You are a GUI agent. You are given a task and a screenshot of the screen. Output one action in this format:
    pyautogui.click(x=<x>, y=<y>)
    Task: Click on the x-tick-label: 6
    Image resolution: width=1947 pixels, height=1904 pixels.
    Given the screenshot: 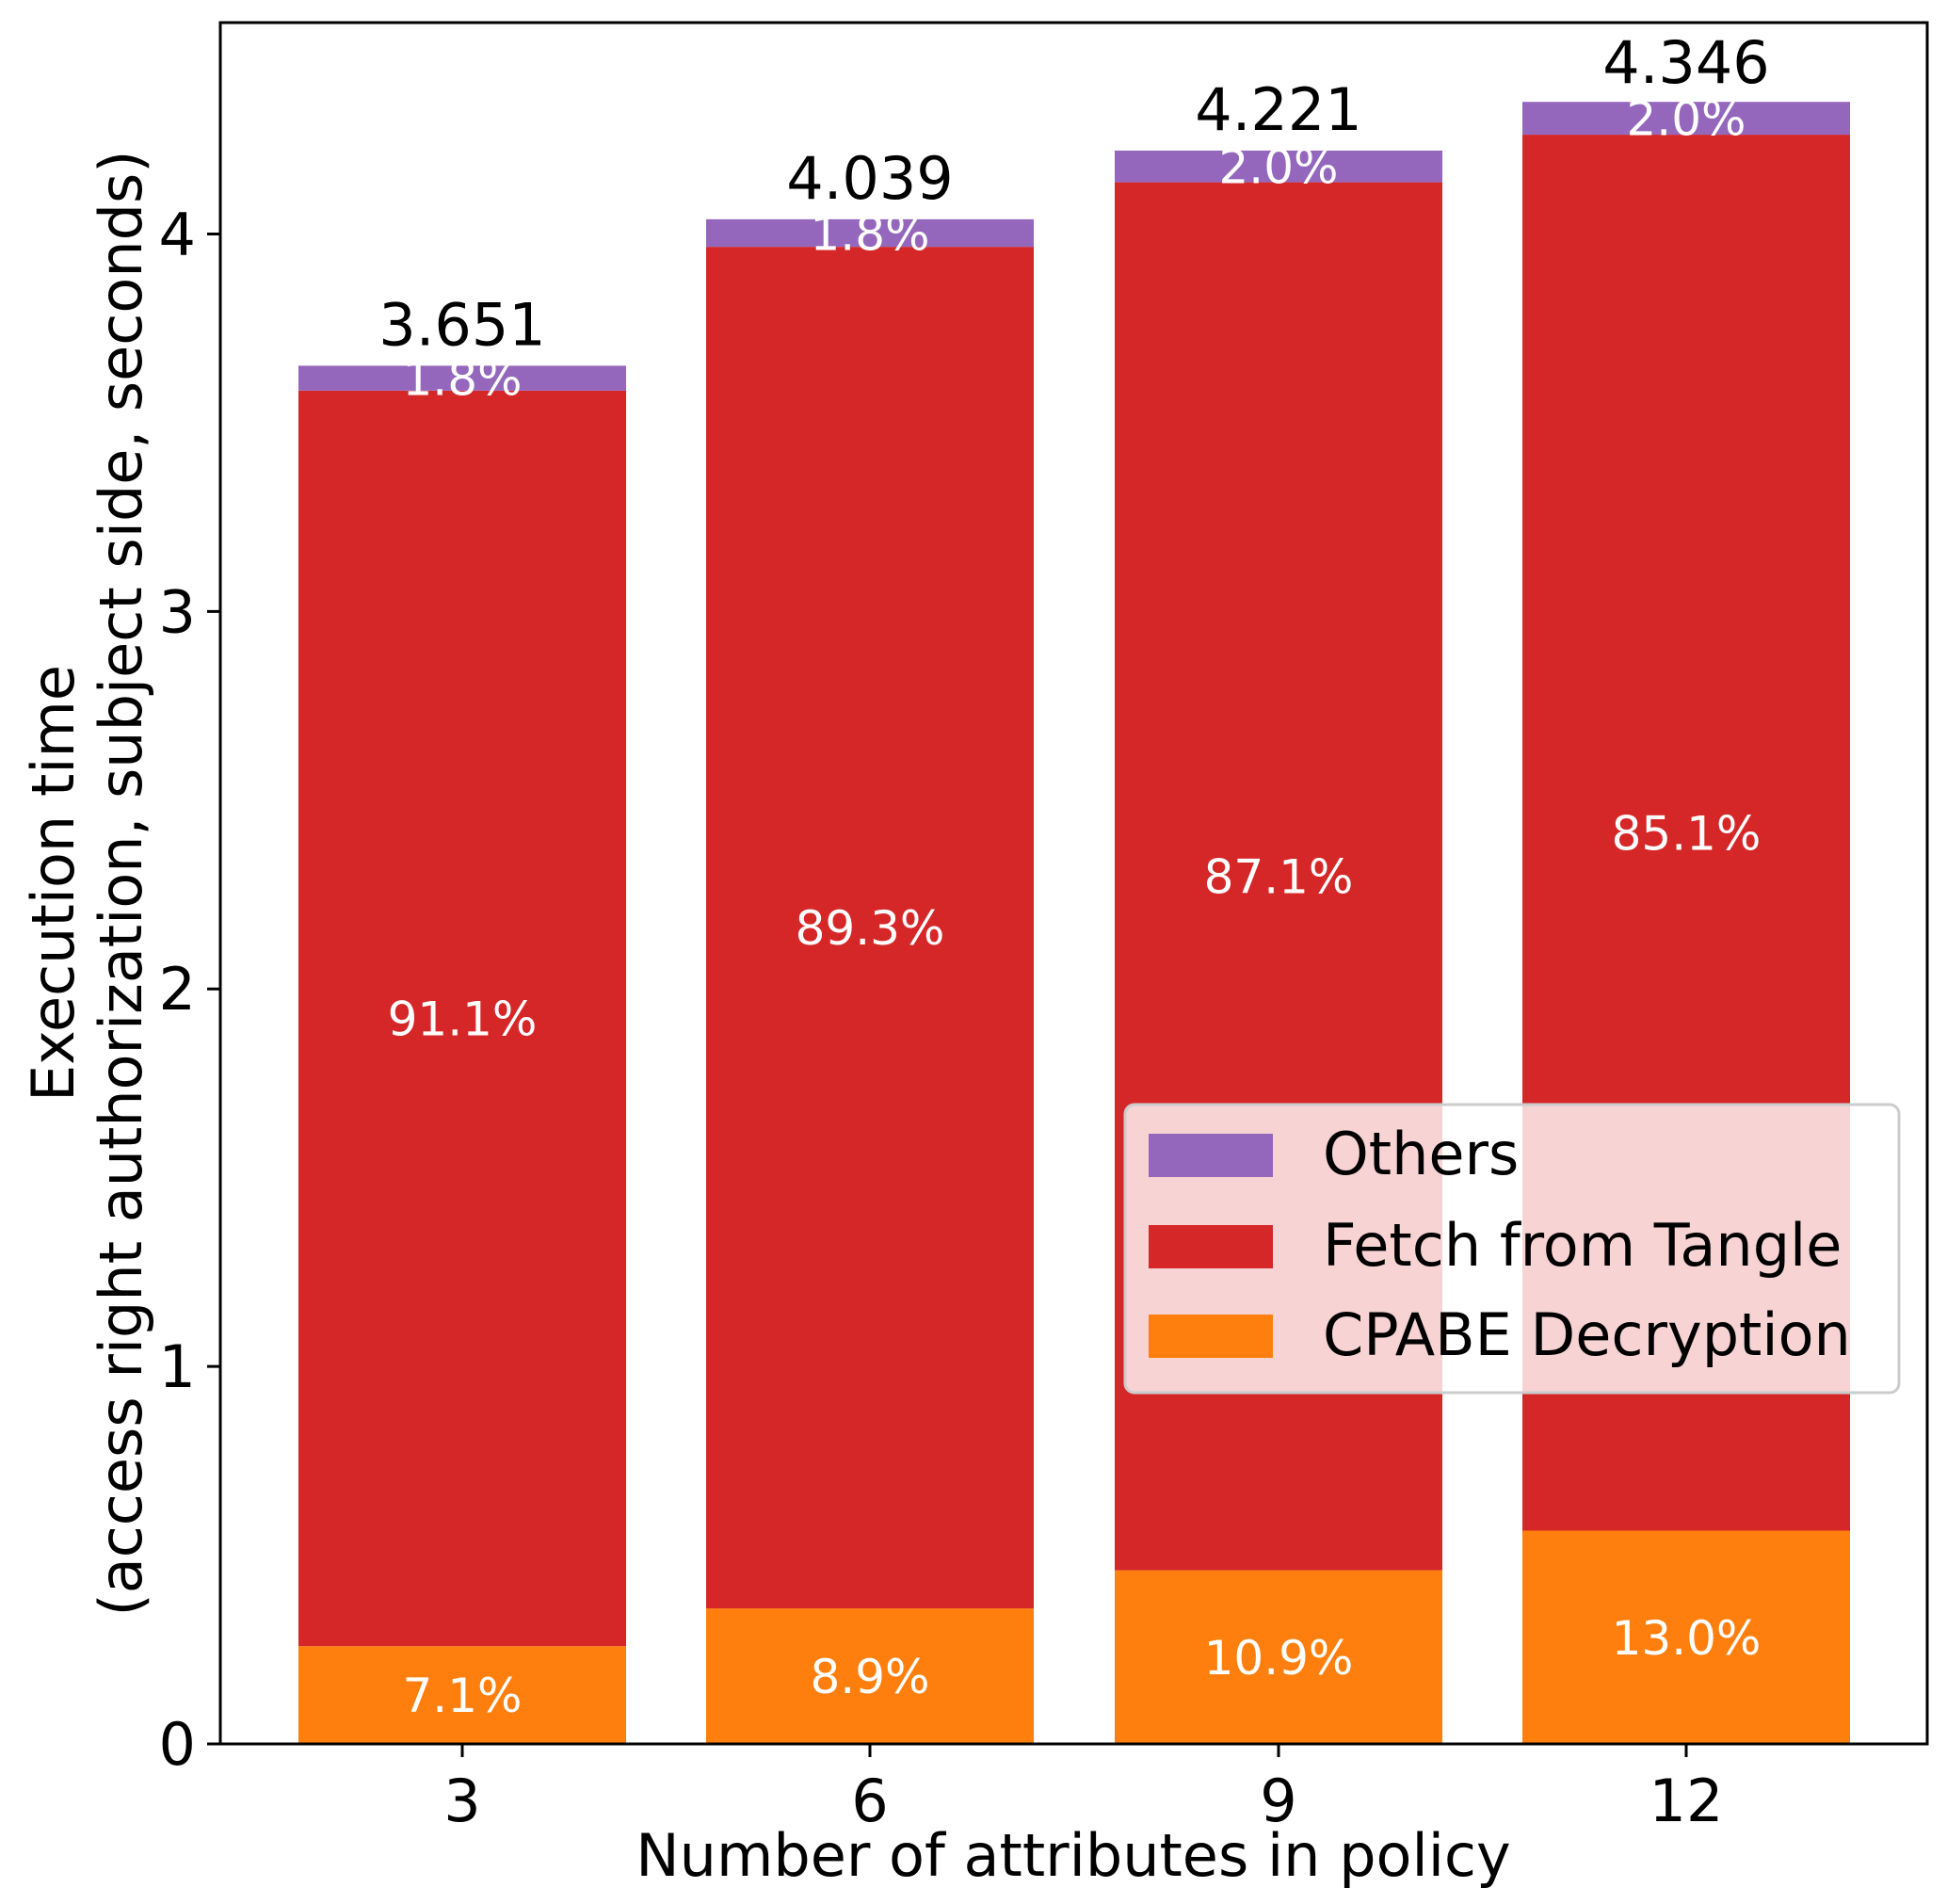 What is the action you would take?
    pyautogui.click(x=869, y=1801)
    